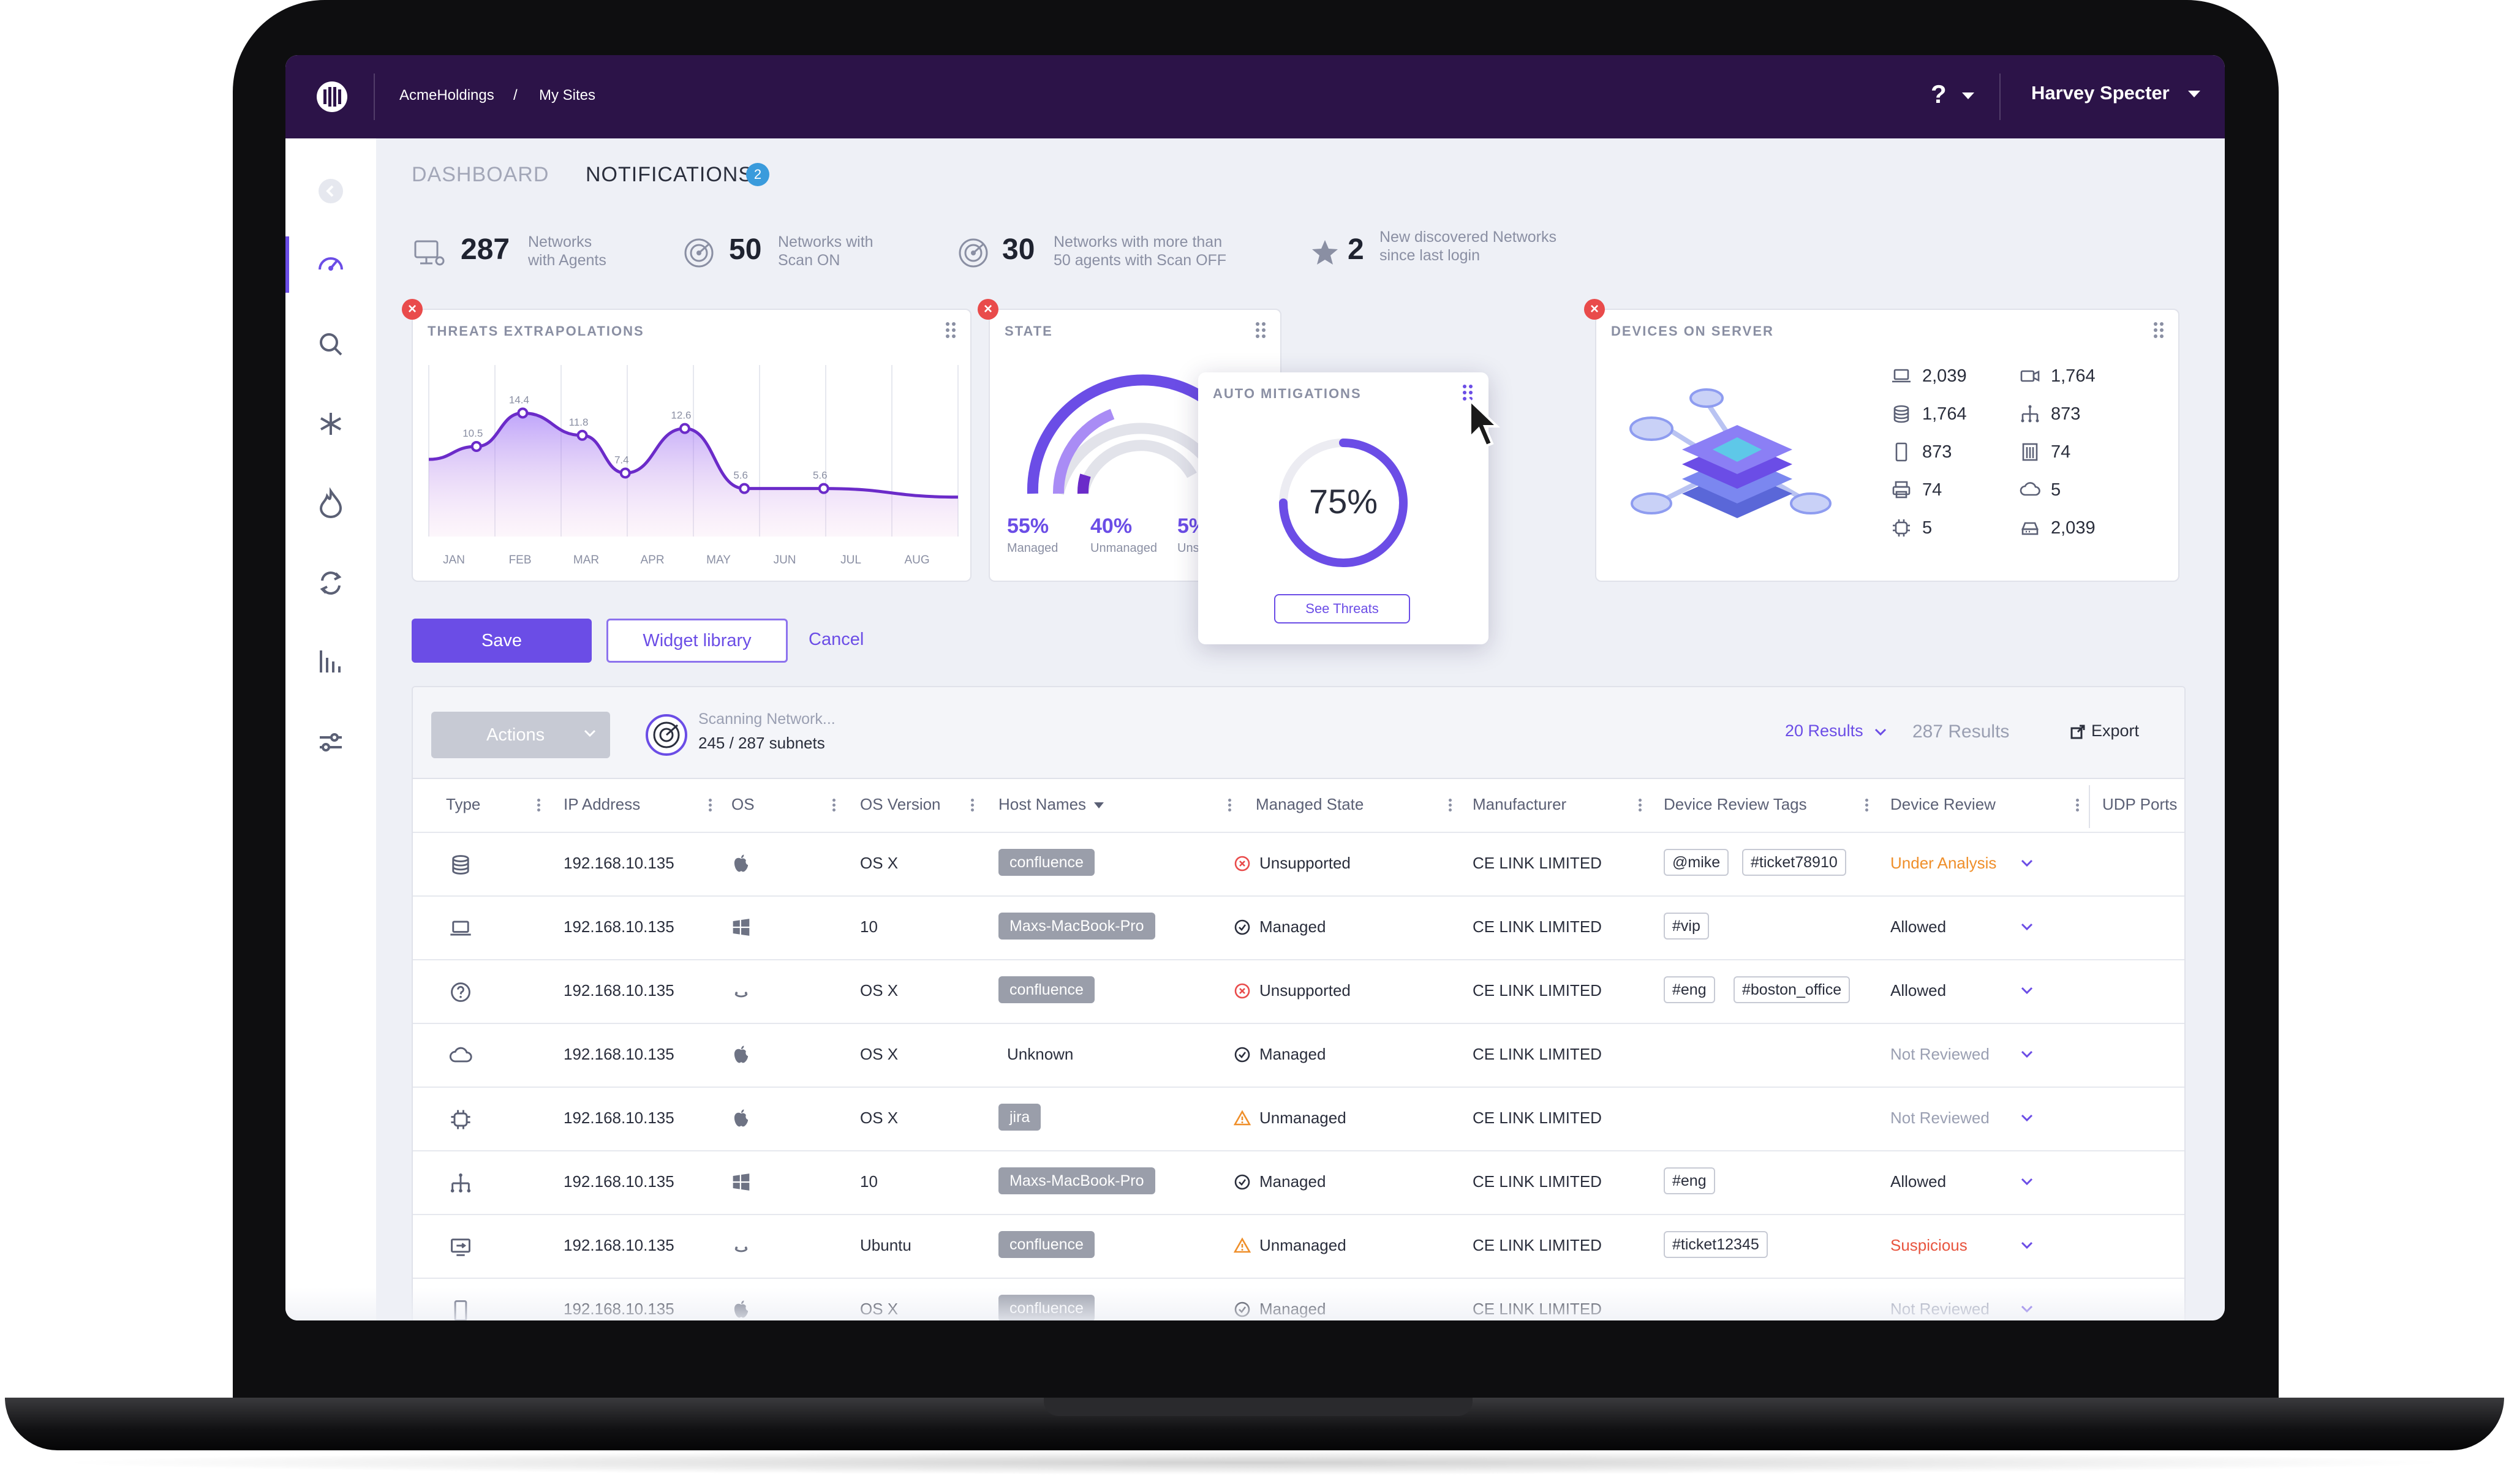 The image size is (2509, 1484). Describe the element at coordinates (1697, 862) in the screenshot. I see `review-tag: @mike` at that location.